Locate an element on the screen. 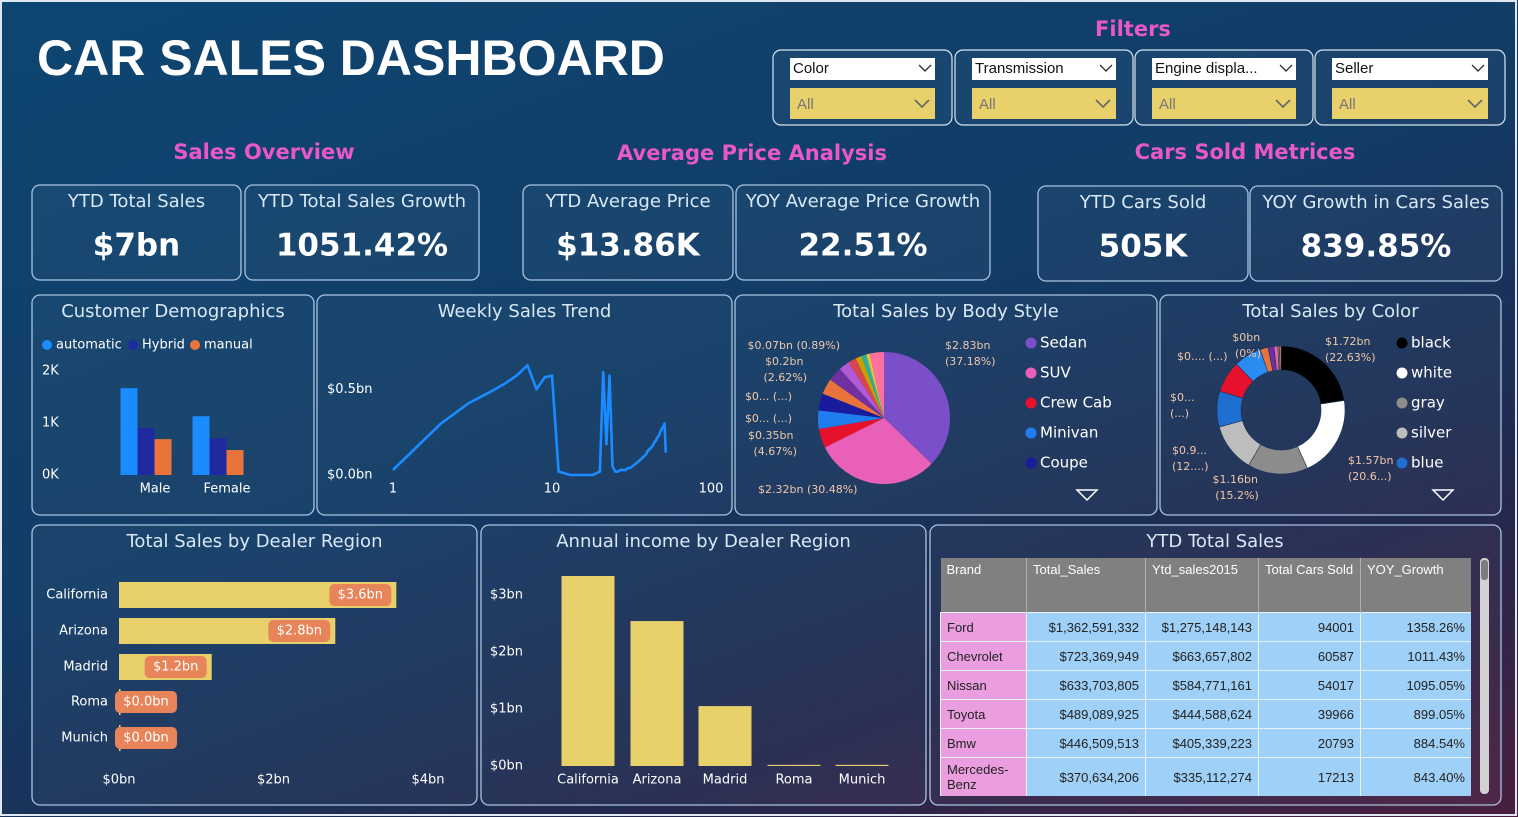  y-tick-label: Arizona is located at coordinates (83, 631).